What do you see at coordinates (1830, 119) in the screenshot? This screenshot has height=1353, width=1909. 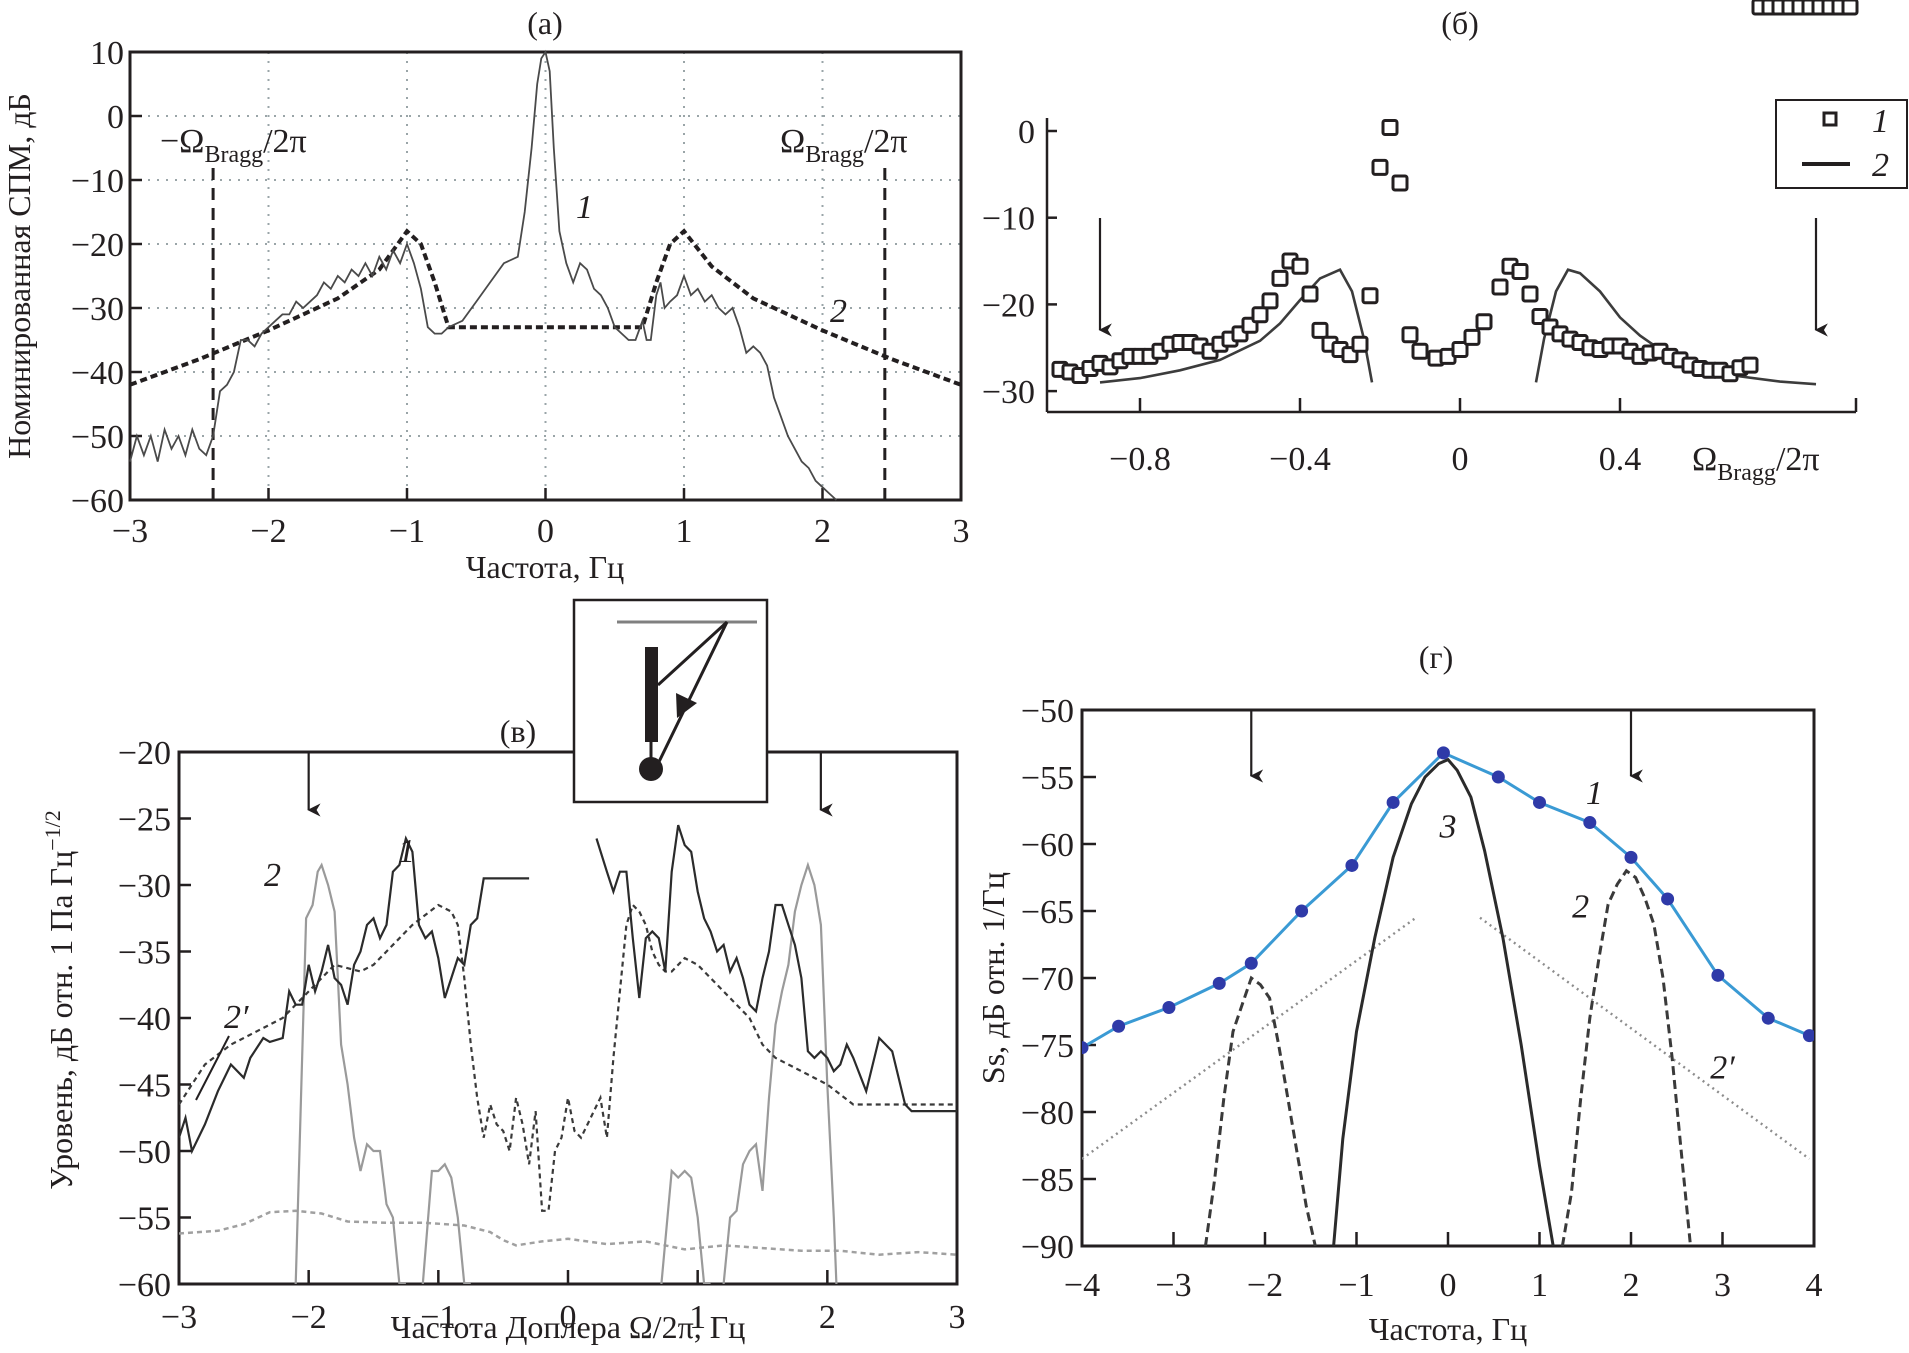 I see `legend-marker-square` at bounding box center [1830, 119].